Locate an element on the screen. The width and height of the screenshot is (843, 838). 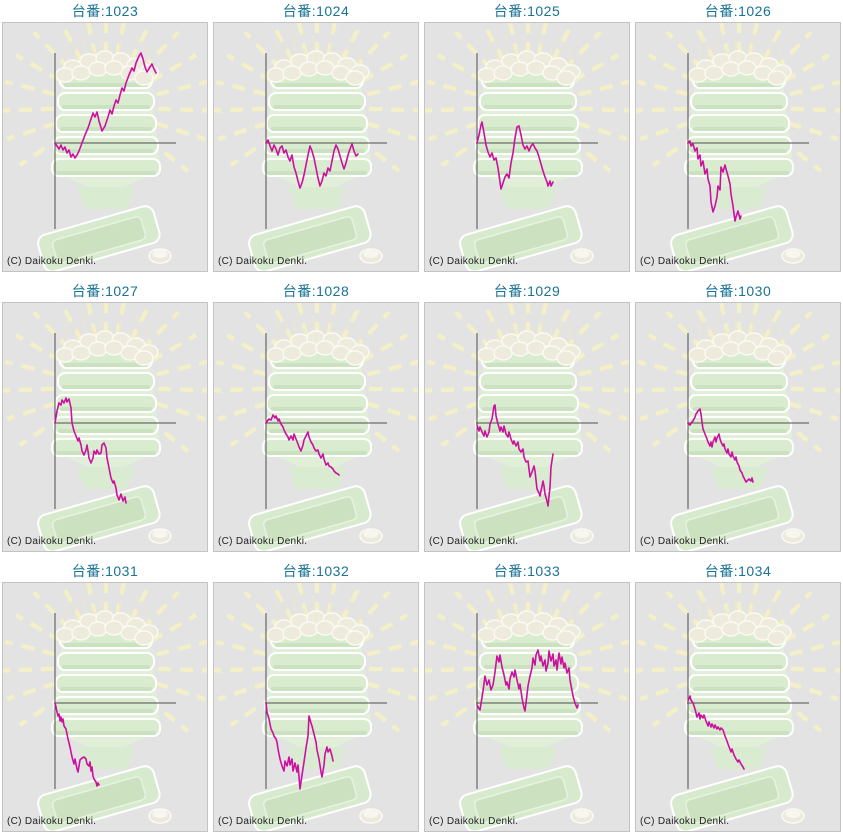
machine-cell: 台番:1023 (C) Daikoku Denki. is located at coordinates (105, 137).